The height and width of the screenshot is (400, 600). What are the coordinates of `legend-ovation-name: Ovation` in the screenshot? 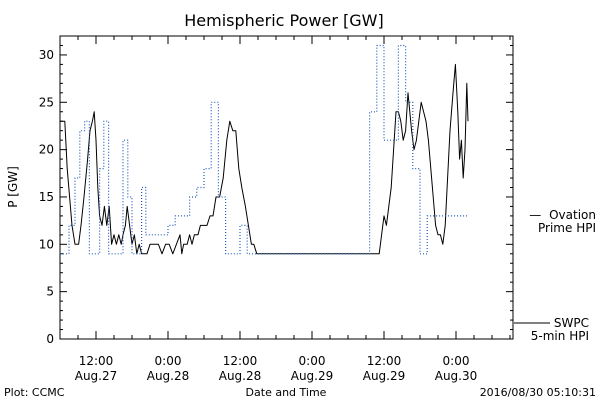 It's located at (572, 215).